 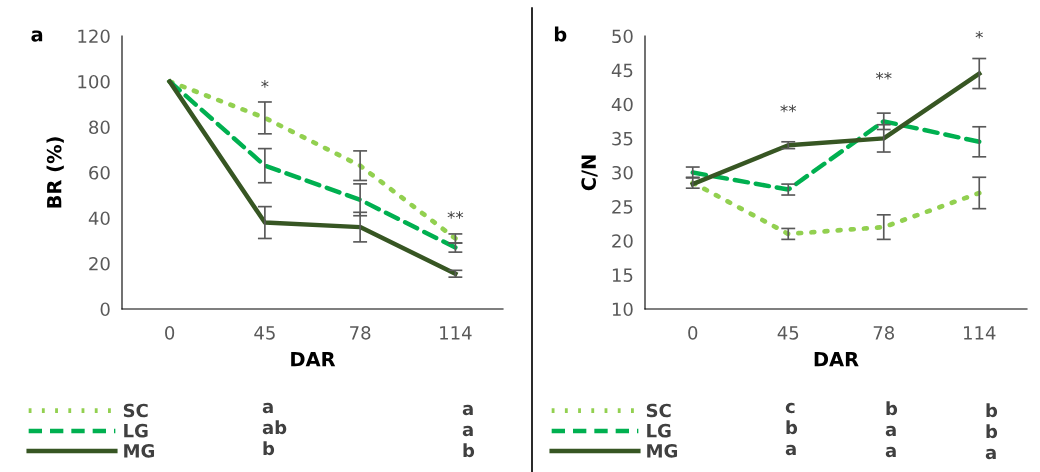 What do you see at coordinates (589, 173) in the screenshot?
I see `y-axis-title: C/N` at bounding box center [589, 173].